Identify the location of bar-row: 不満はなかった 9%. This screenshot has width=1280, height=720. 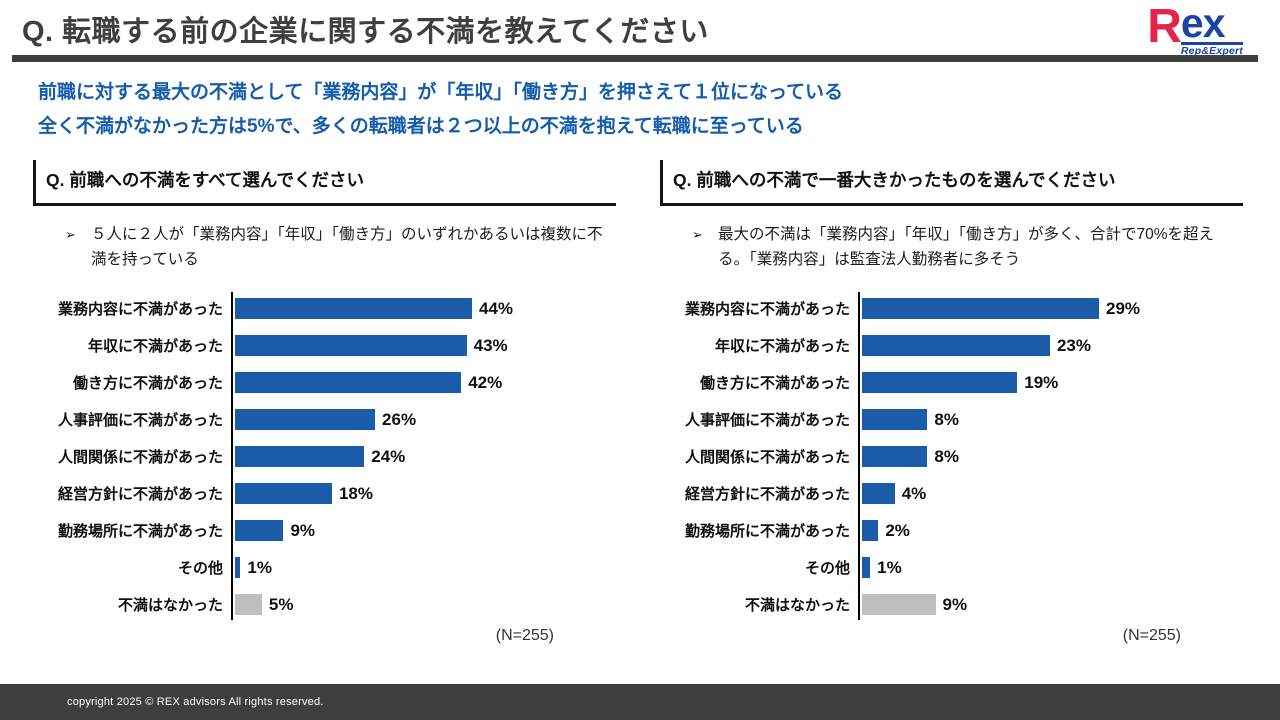
(951, 604).